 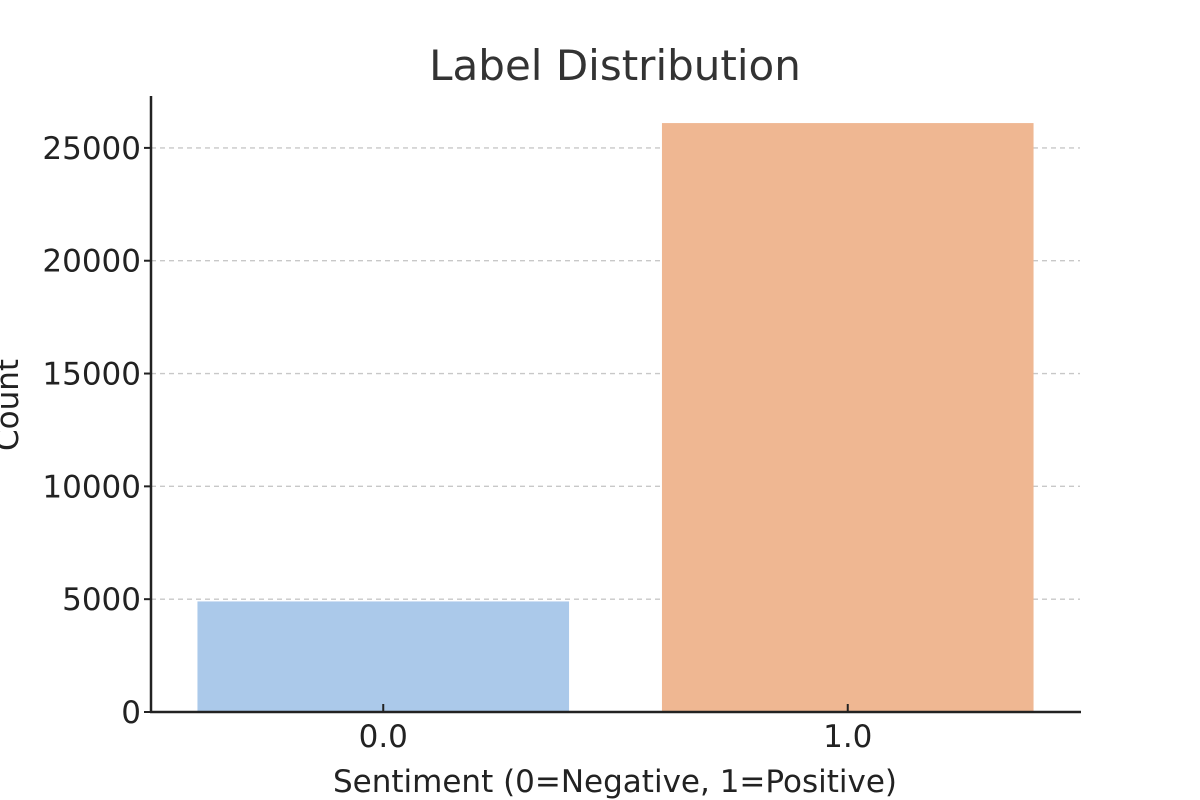 I want to click on x-tick-label-1: 1.0, so click(x=847, y=737).